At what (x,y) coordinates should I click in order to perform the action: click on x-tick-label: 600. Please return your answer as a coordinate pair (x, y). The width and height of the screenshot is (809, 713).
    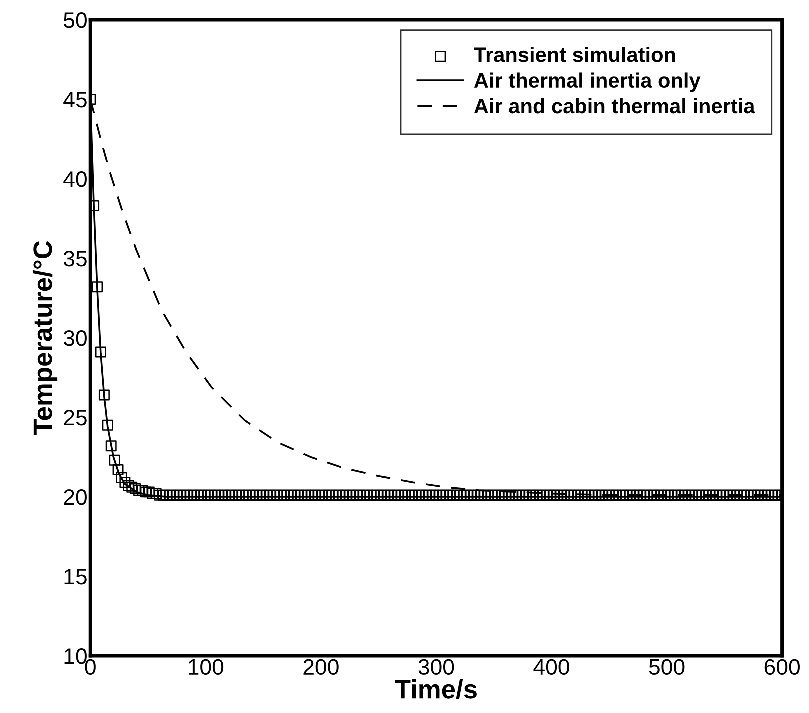
    Looking at the image, I should click on (782, 667).